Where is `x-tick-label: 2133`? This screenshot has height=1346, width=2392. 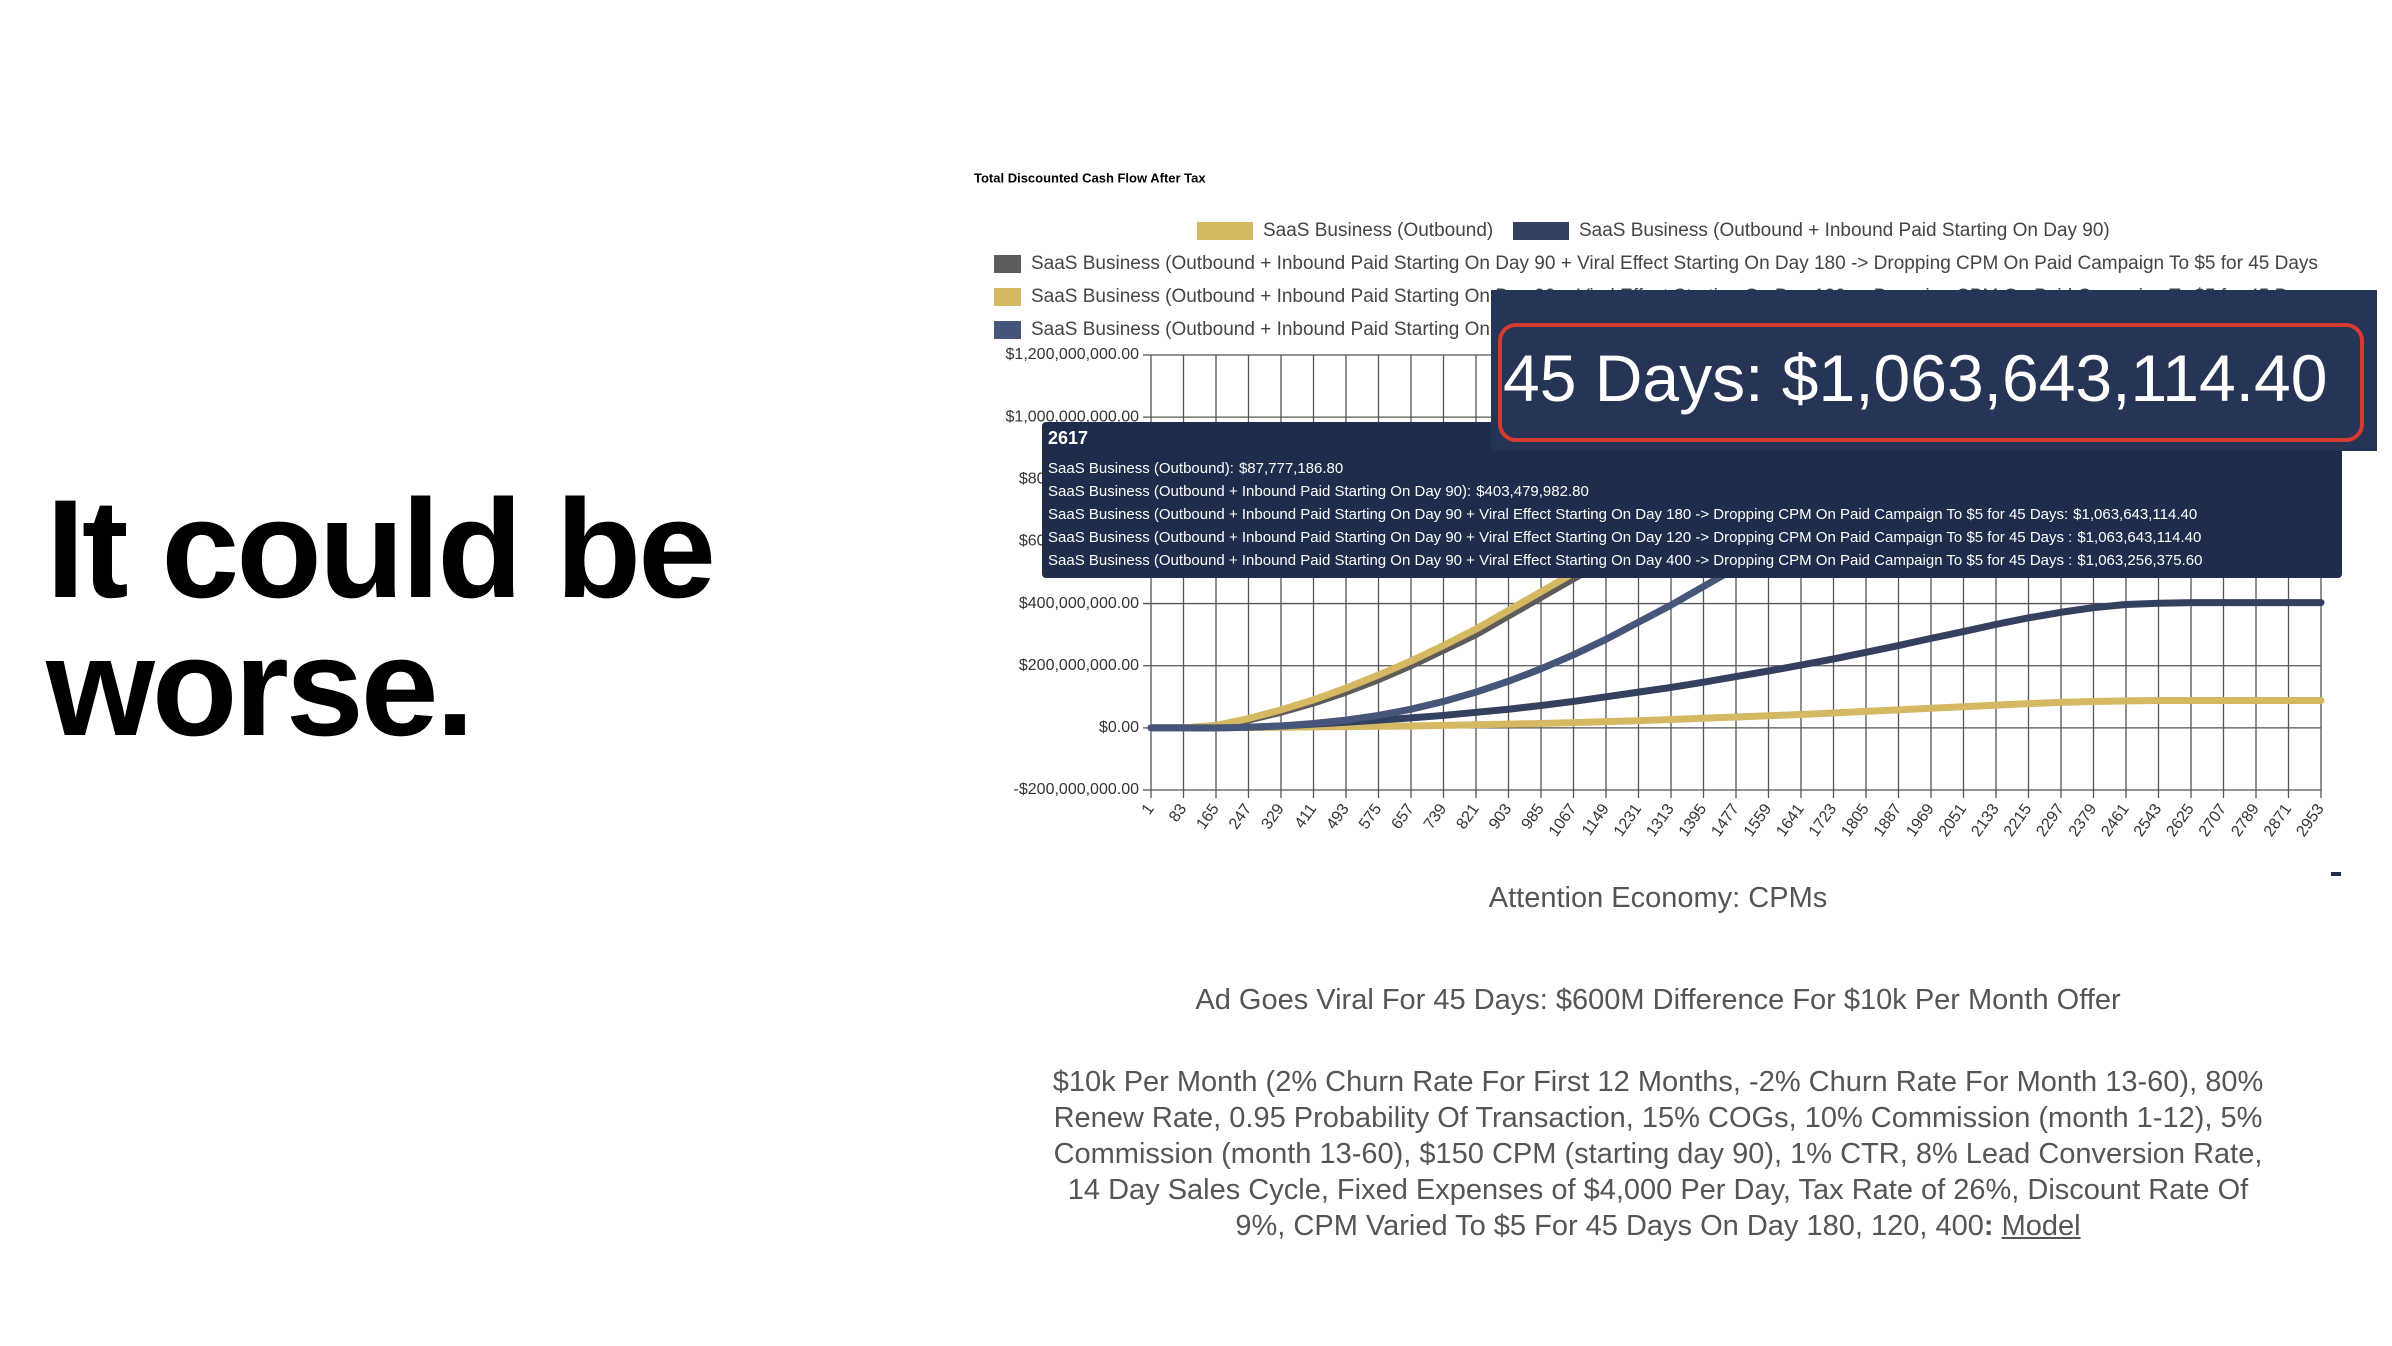
x-tick-label: 2133 is located at coordinates (1985, 820).